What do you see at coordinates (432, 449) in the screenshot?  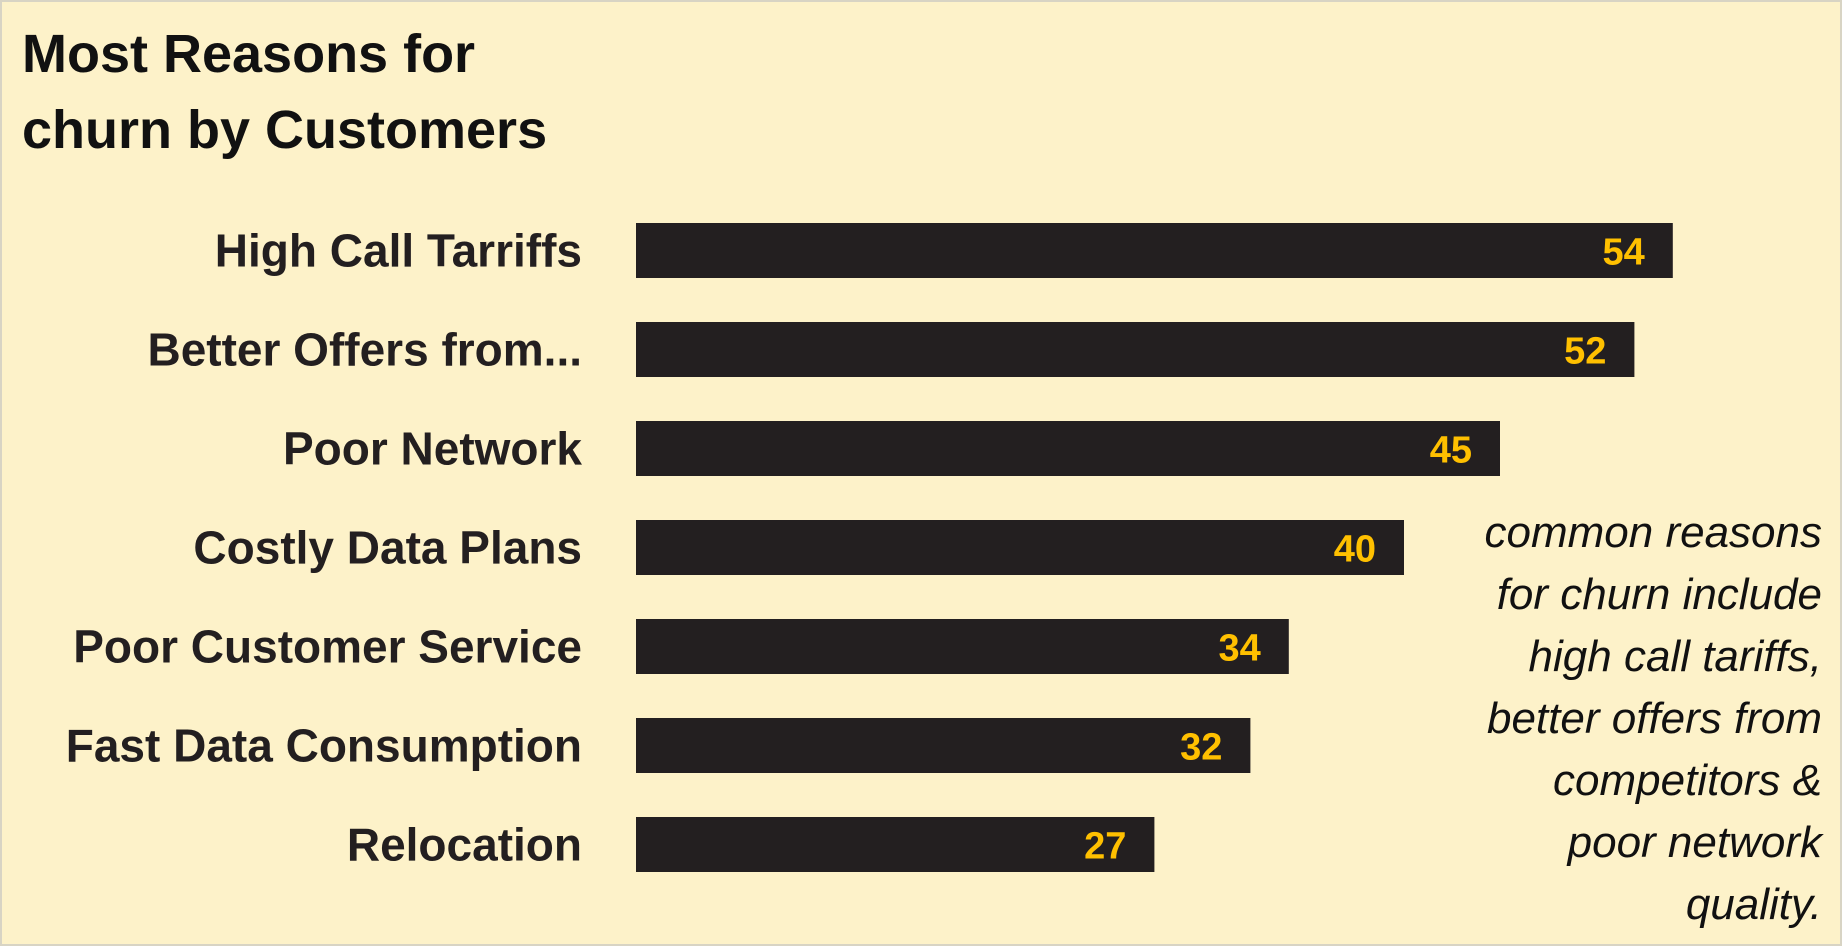 I see `category-label: Poor Network` at bounding box center [432, 449].